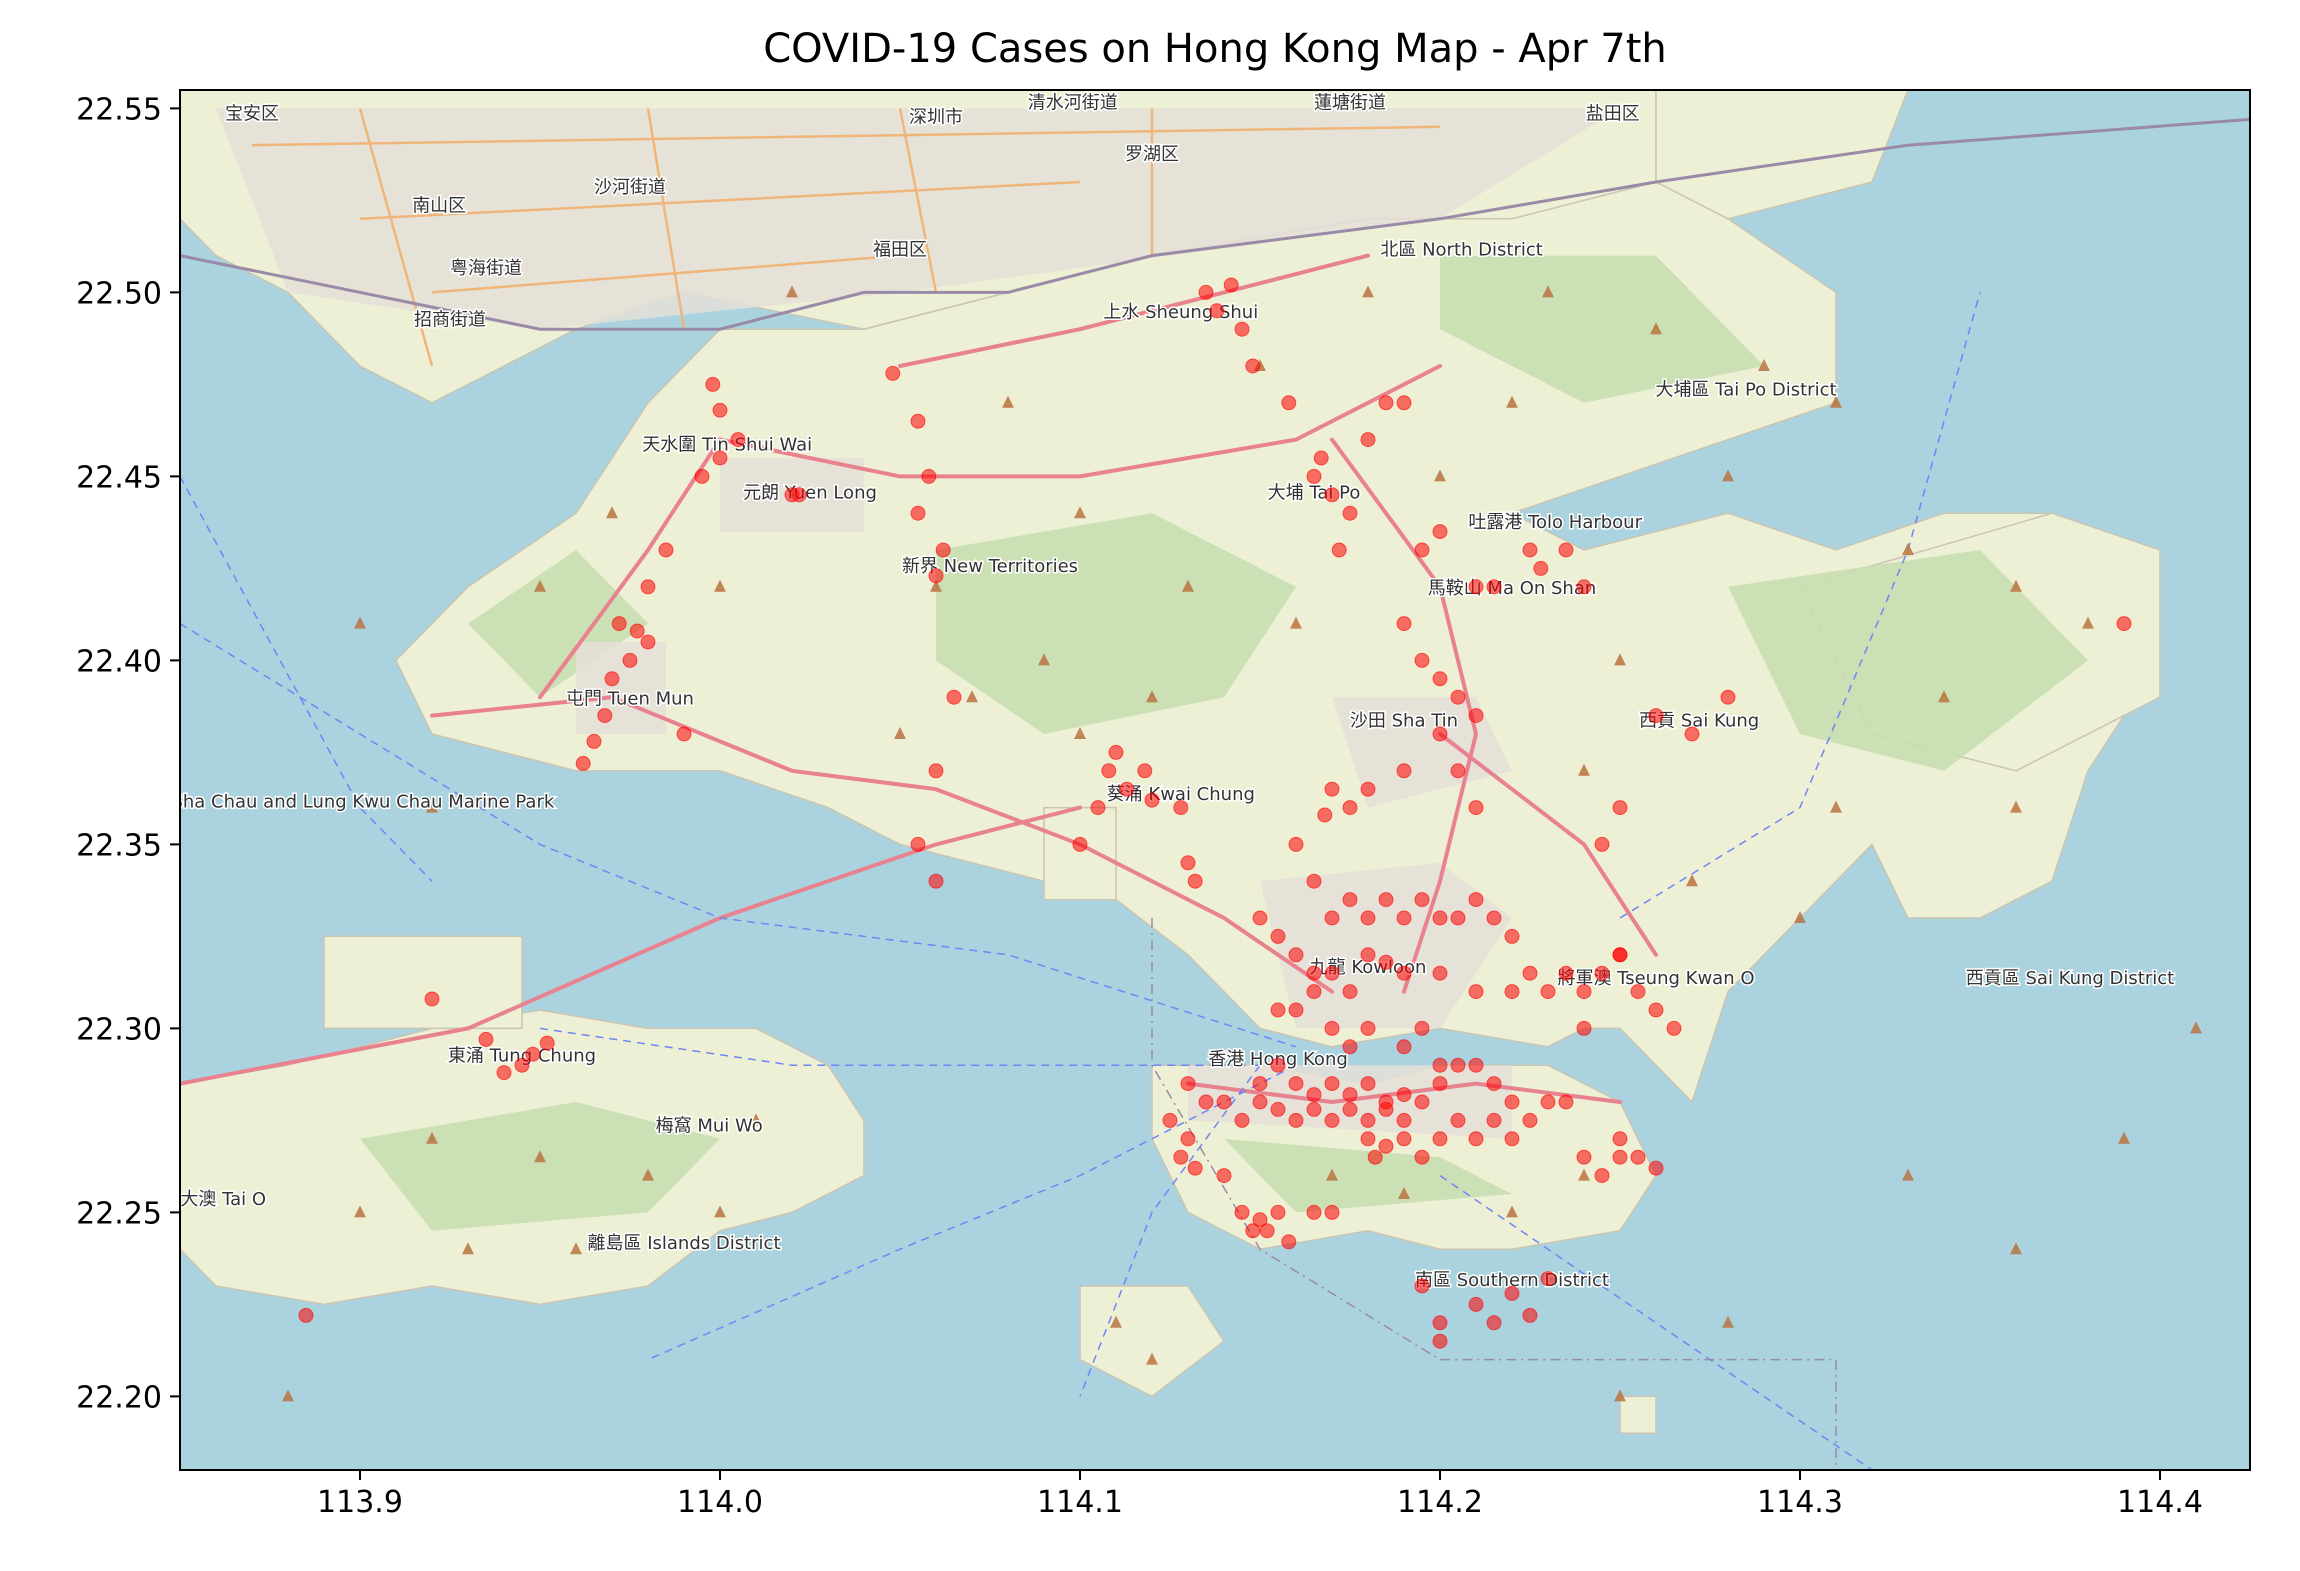  I want to click on place-label: 大澳 Tai O, so click(223, 1199).